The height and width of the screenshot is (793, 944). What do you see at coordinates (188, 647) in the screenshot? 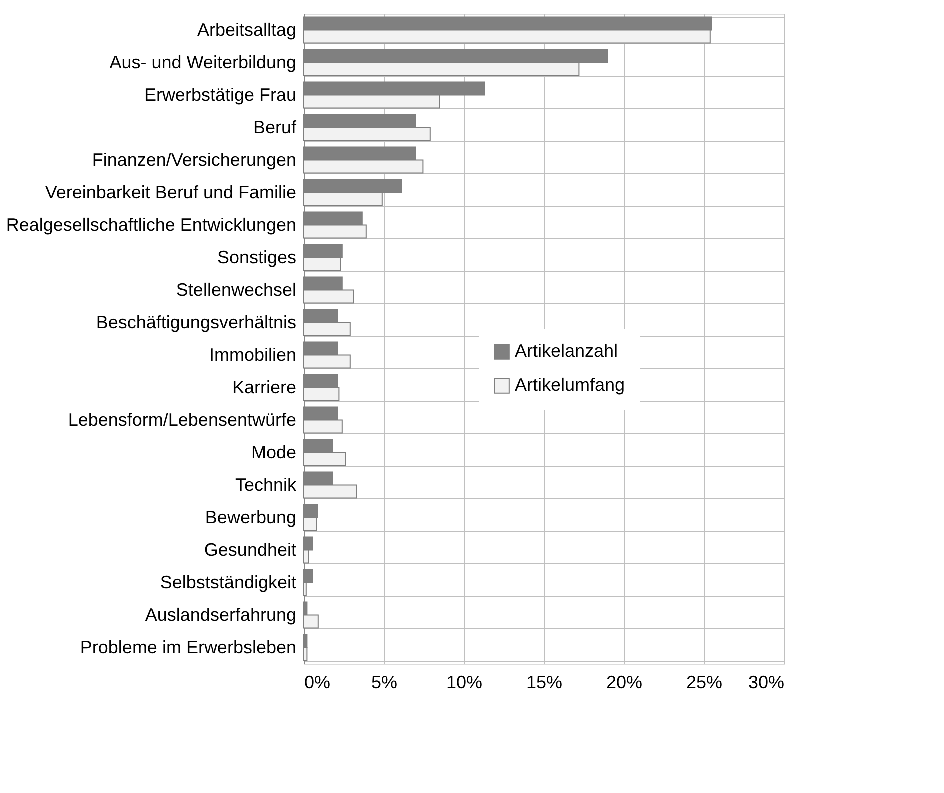
I see `y-tick-label: Probleme im Erwerbsleben` at bounding box center [188, 647].